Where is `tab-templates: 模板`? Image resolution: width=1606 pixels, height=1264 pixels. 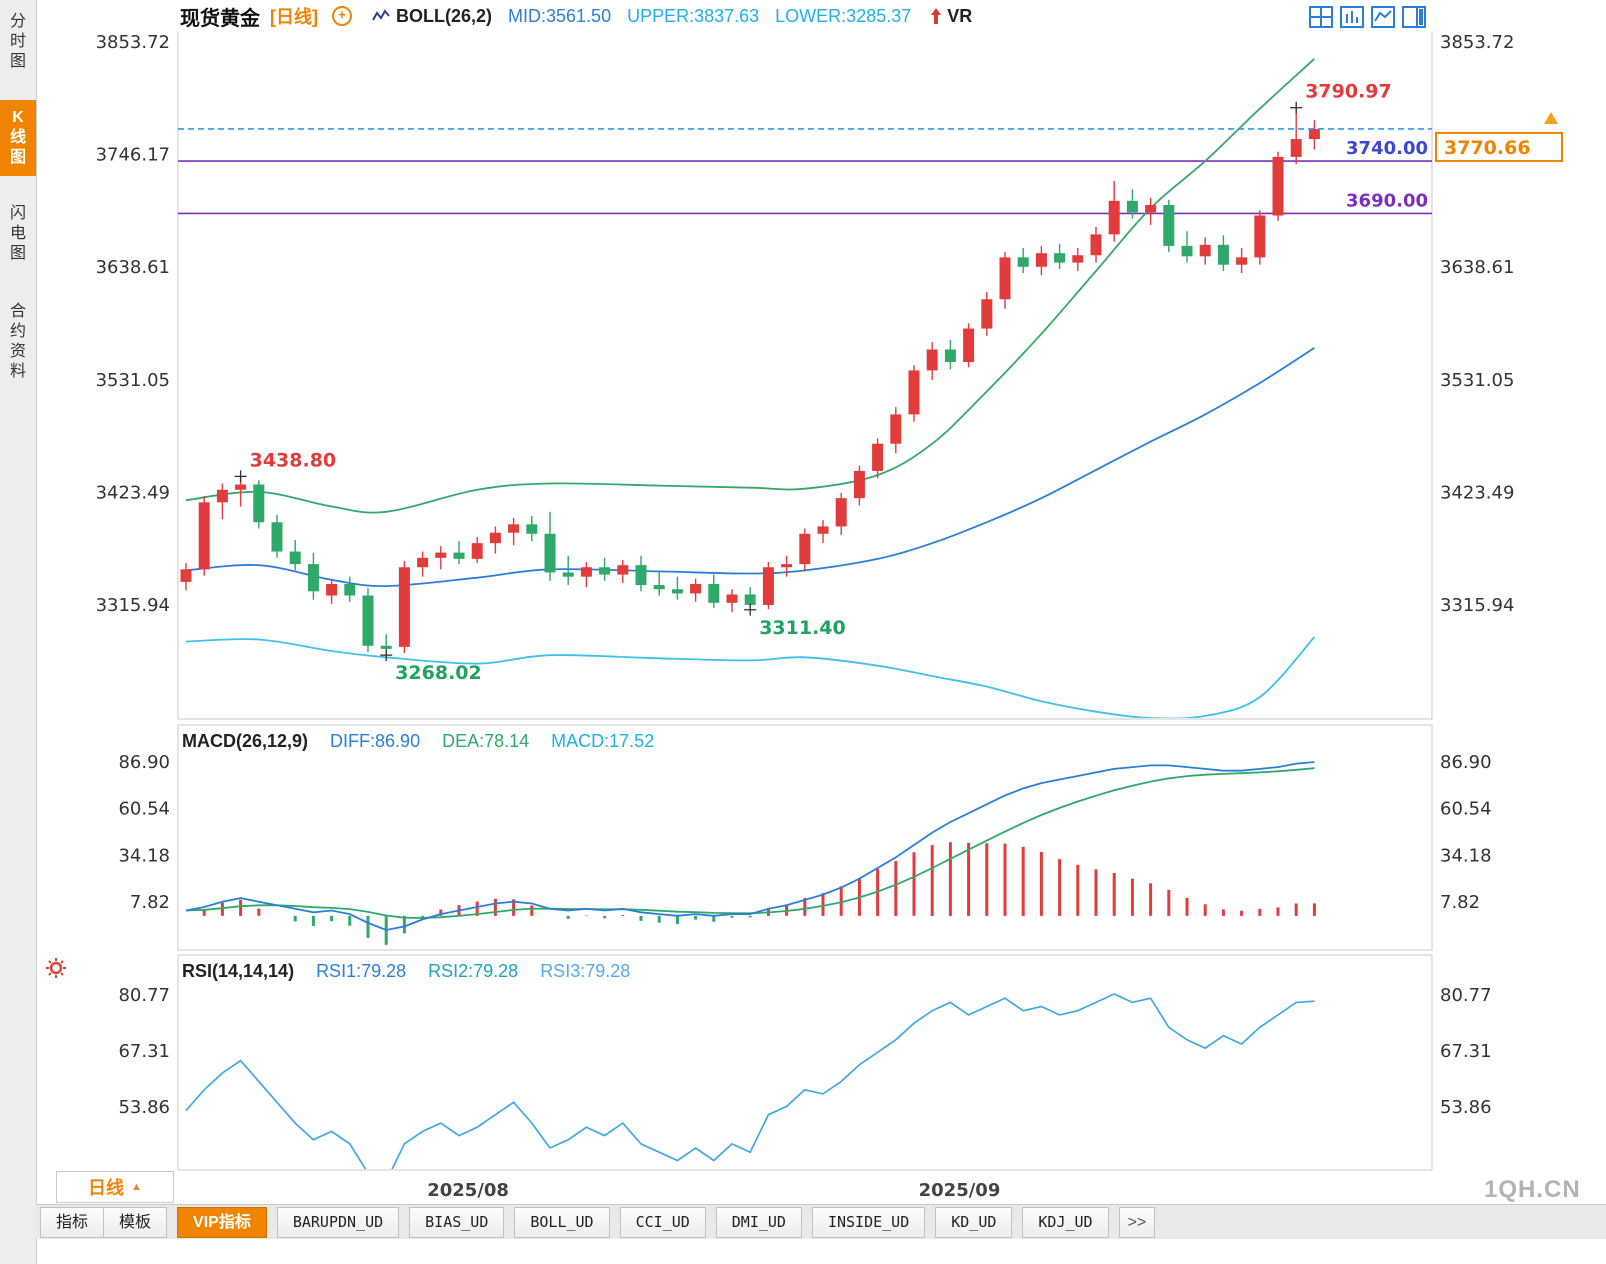 tab-templates: 模板 is located at coordinates (135, 1222).